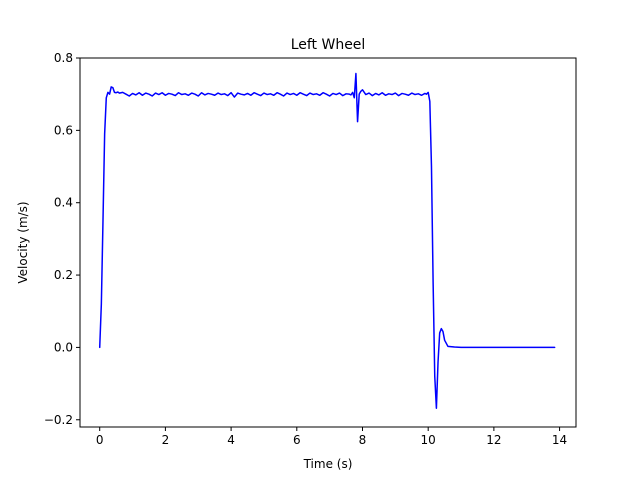  What do you see at coordinates (231, 440) in the screenshot?
I see `x-tick-label: 4` at bounding box center [231, 440].